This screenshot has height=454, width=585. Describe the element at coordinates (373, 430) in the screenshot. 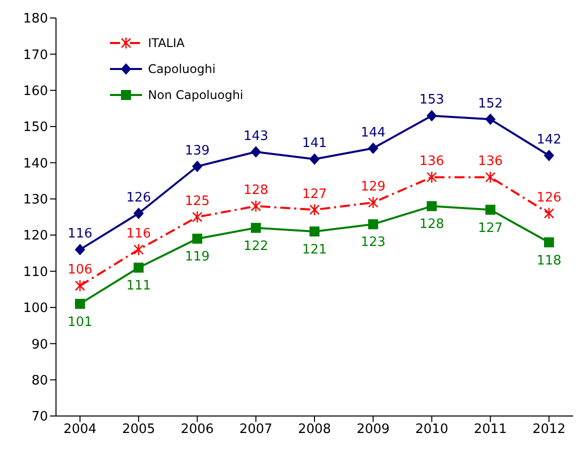

I see `x-tick-label: 2009` at that location.